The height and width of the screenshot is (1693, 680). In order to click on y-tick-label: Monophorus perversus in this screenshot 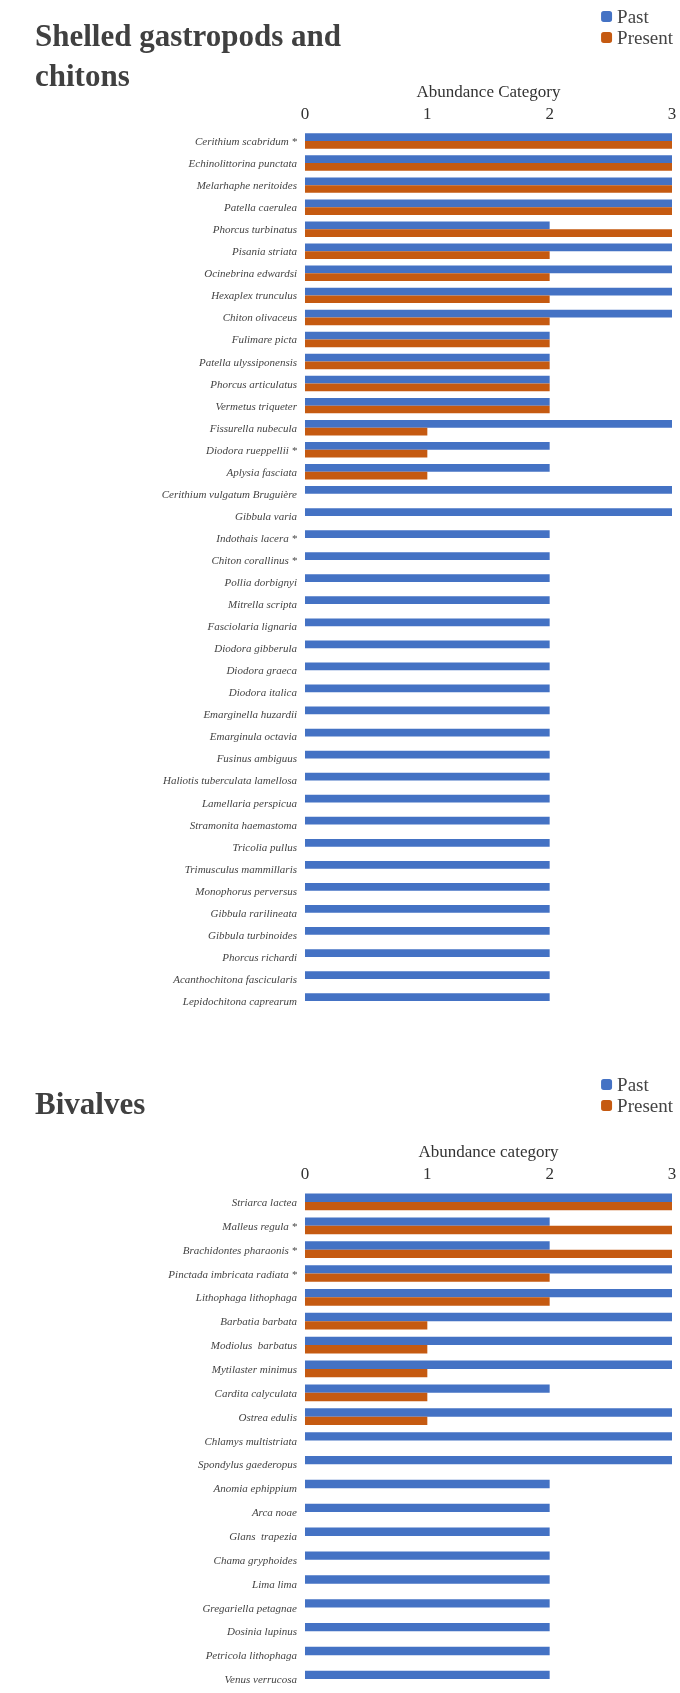, I will do `click(245, 890)`.